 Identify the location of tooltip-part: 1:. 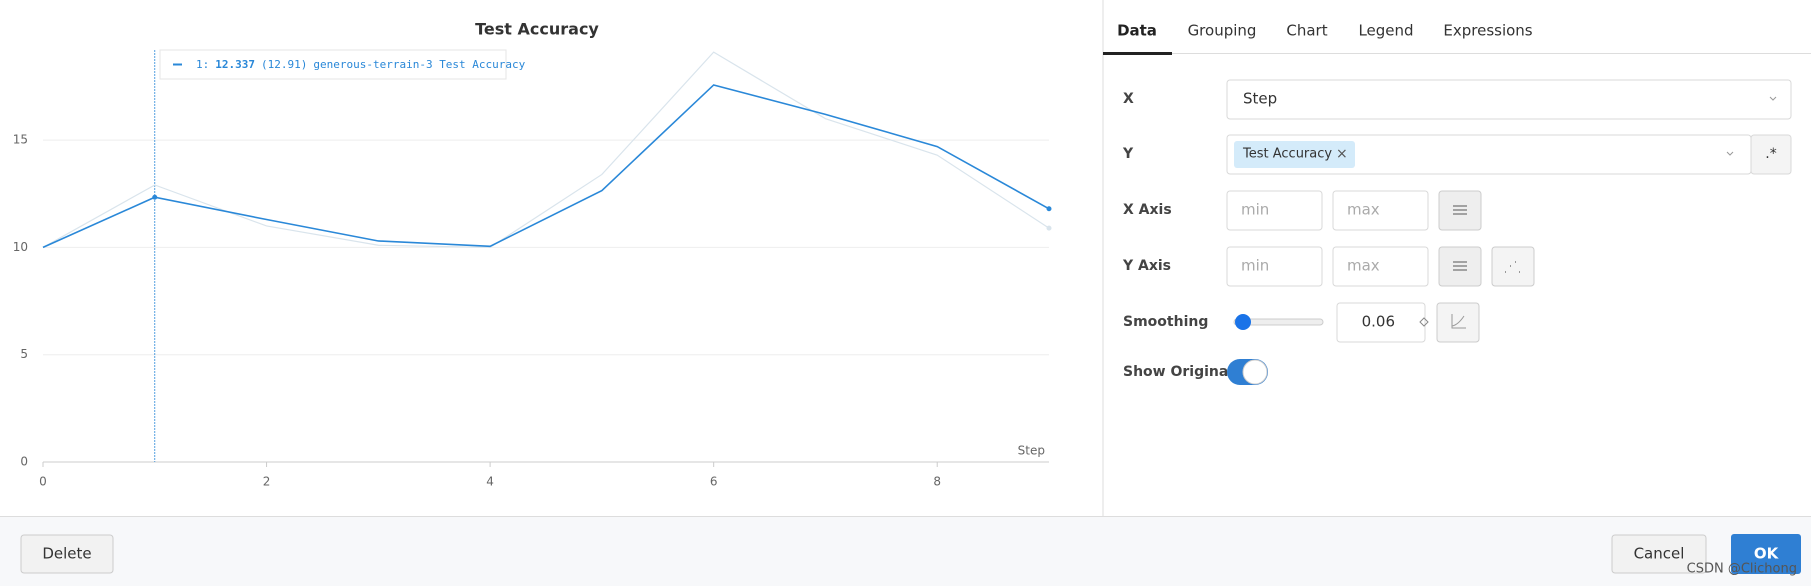
(202, 64).